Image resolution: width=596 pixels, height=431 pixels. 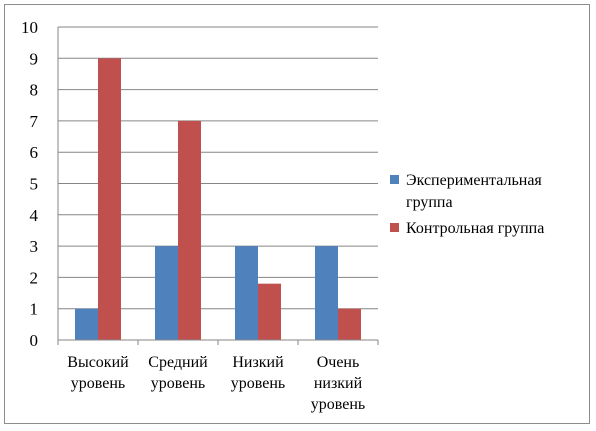 What do you see at coordinates (338, 404) in the screenshot?
I see `category-label-3-line-2: уровень` at bounding box center [338, 404].